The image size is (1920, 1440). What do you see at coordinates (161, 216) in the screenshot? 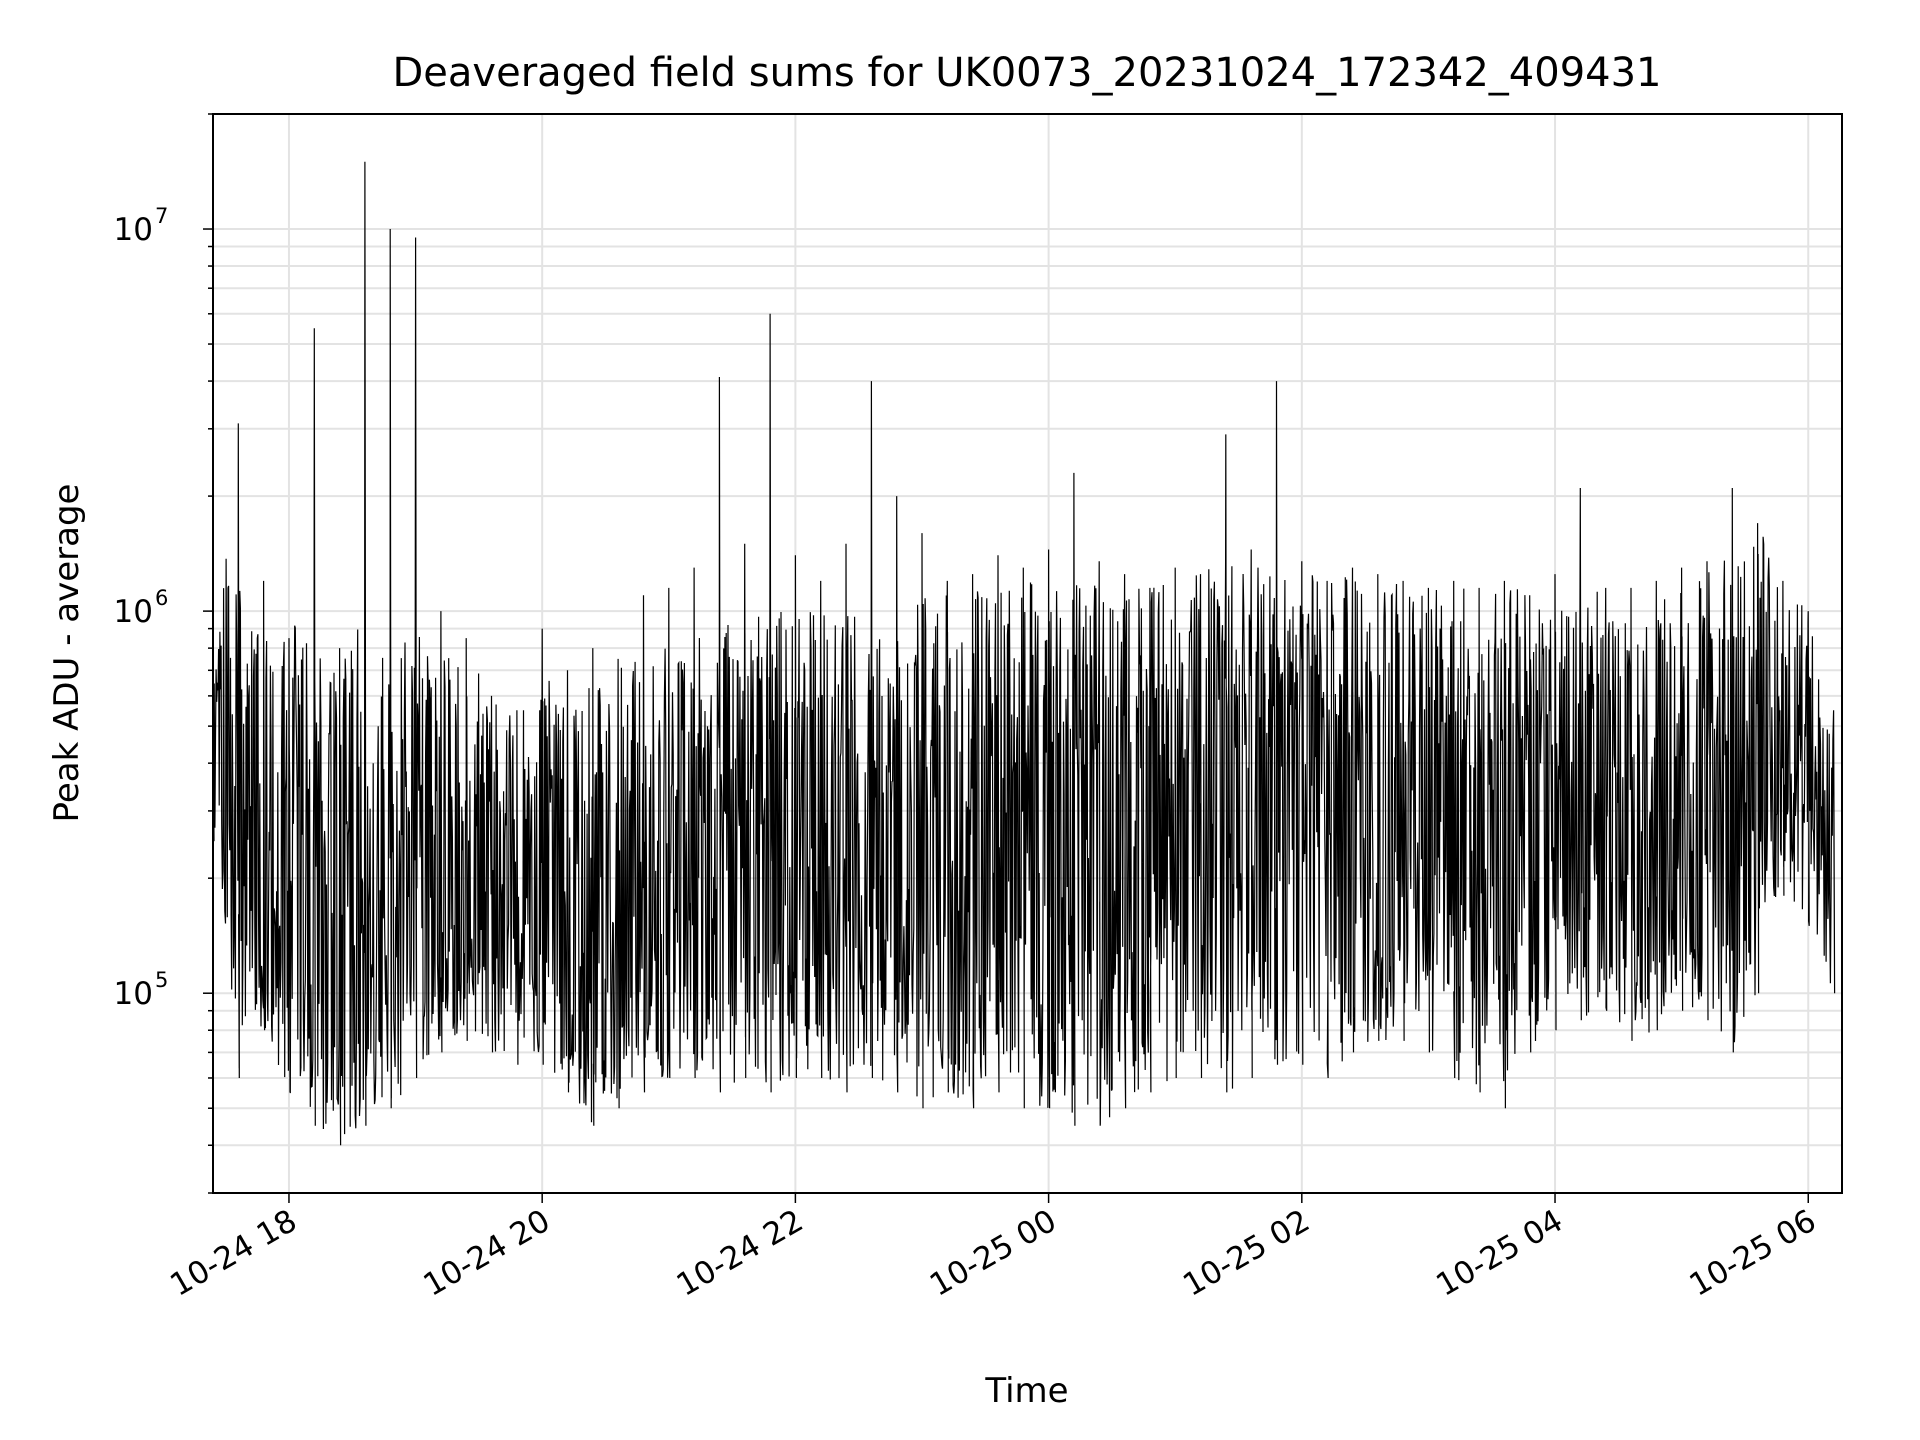
I see `y-tick-label-exponent: 7` at bounding box center [161, 216].